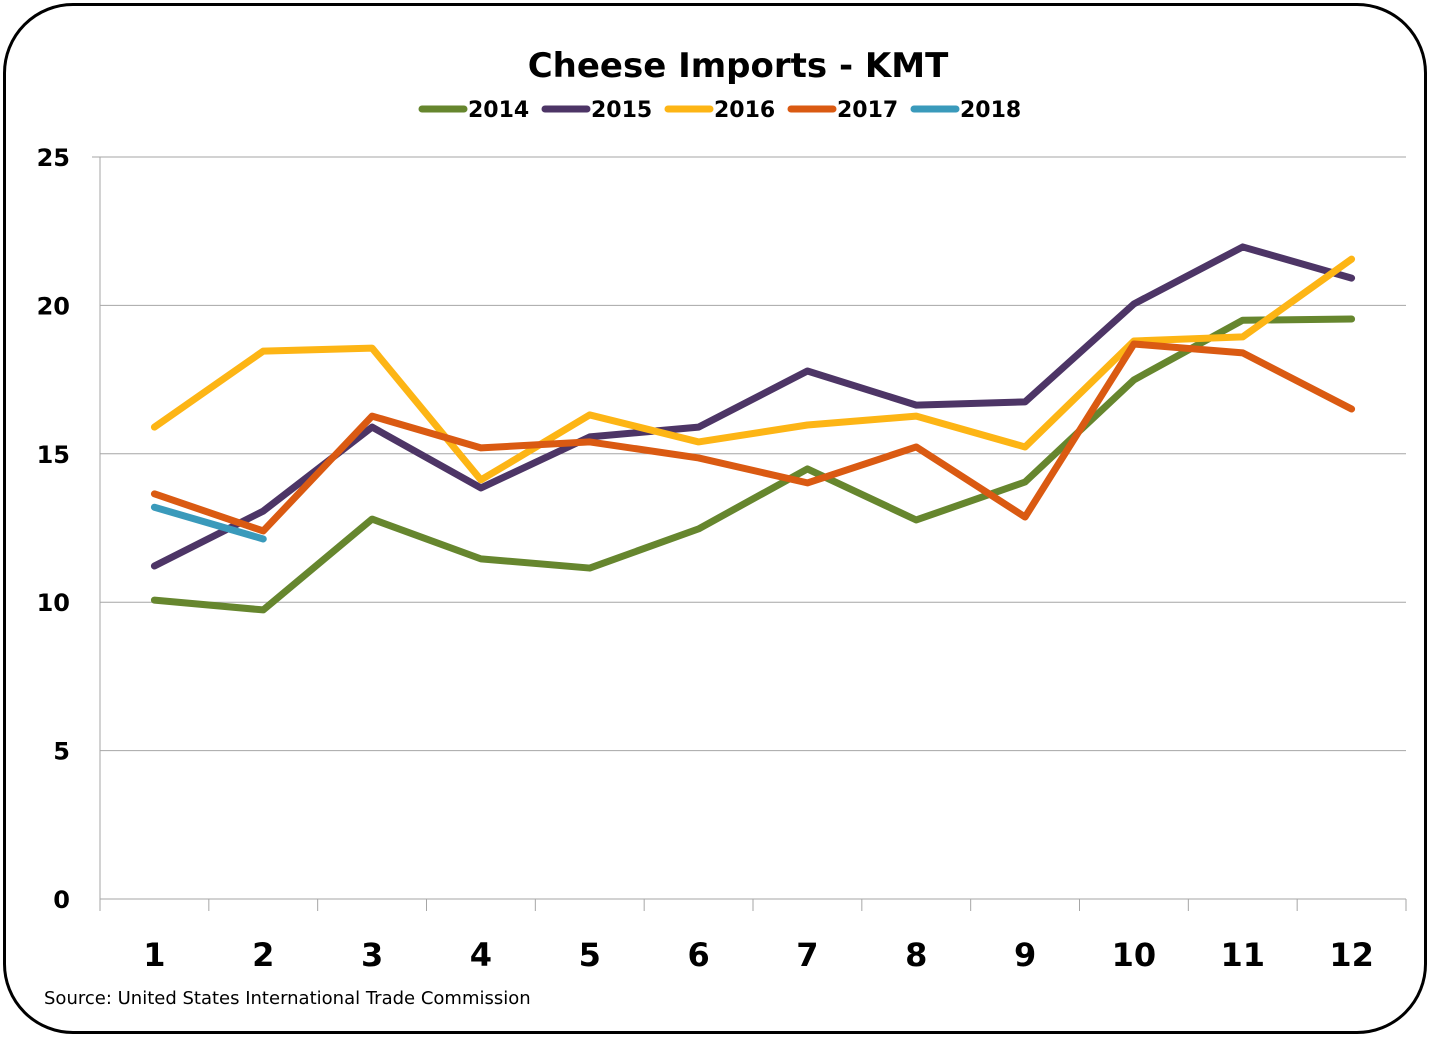  Describe the element at coordinates (916, 955) in the screenshot. I see `x-tick-label: 8` at that location.